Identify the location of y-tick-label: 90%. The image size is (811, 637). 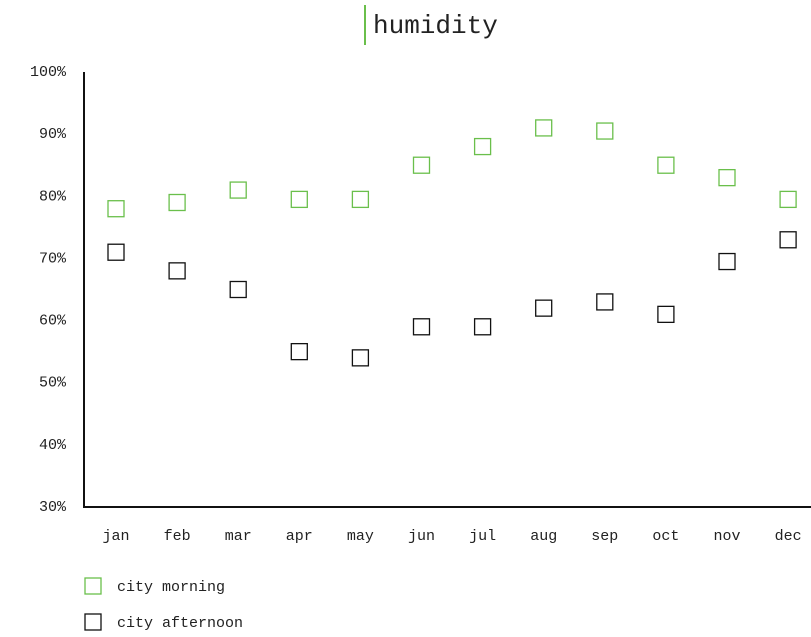
(53, 134).